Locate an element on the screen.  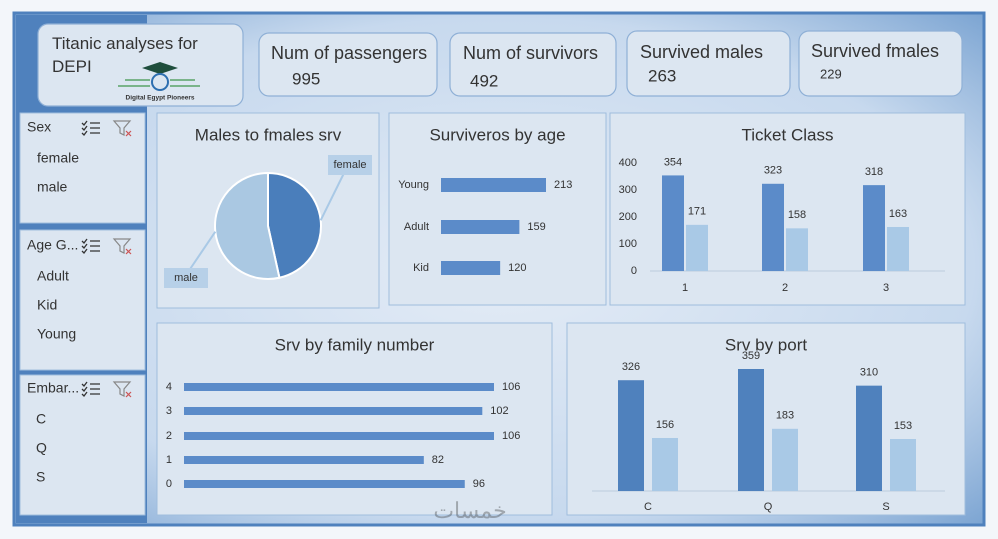
pie-label: female is located at coordinates (349, 165).